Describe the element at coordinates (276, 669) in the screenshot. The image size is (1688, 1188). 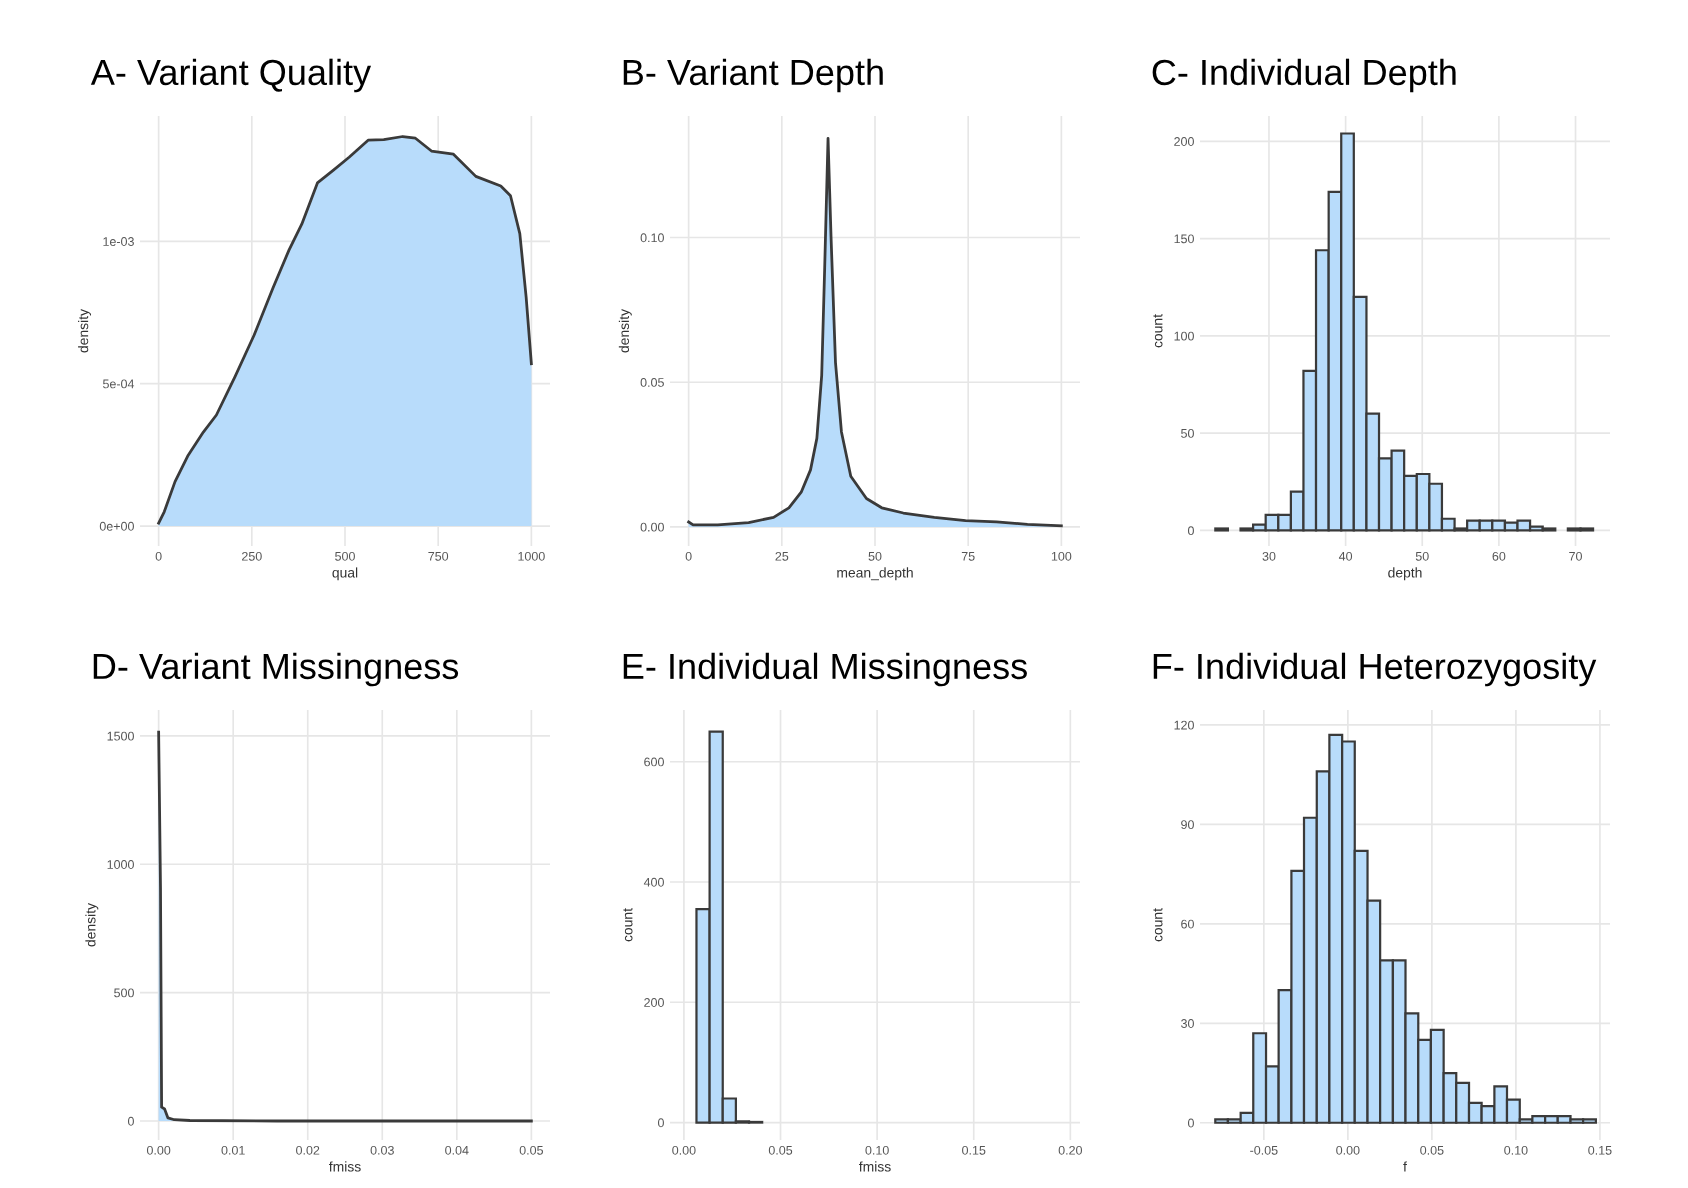
I see `chart-title: D- Variant Missingness` at that location.